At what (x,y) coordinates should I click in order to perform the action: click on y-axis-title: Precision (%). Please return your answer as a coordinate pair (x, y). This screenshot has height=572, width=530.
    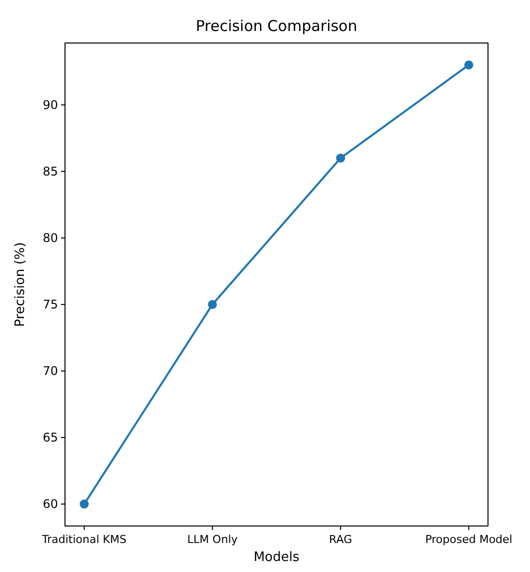
    Looking at the image, I should click on (20, 284).